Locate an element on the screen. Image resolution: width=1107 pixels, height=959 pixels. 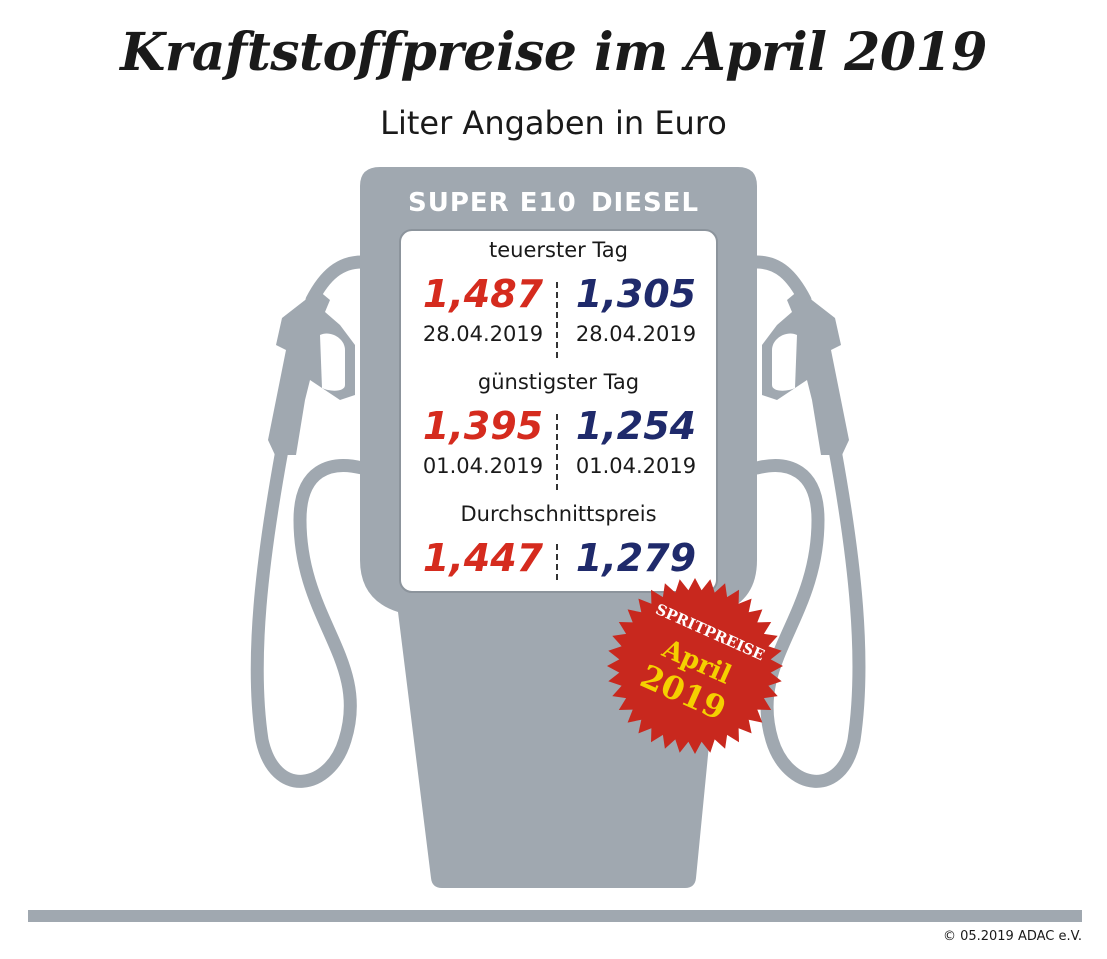
diesel-price: 1,254 is located at coordinates (636, 426).